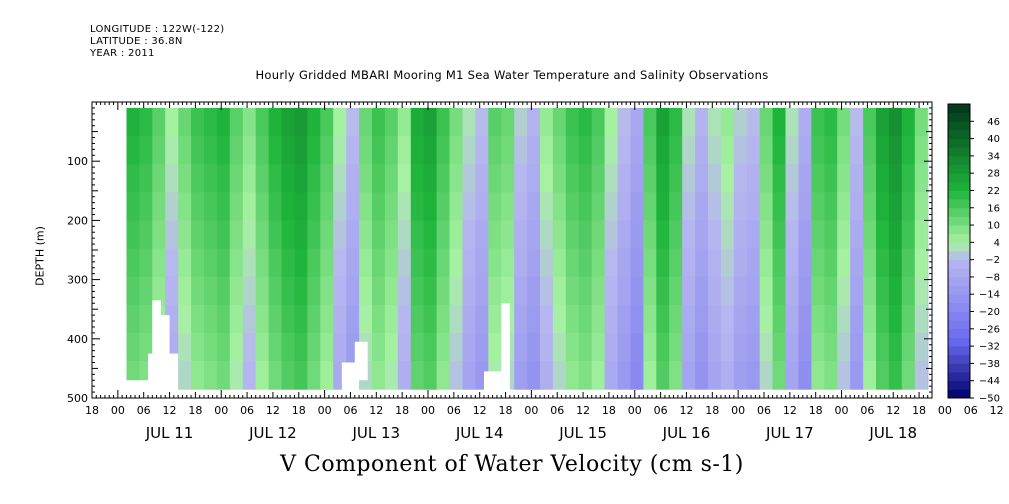 This screenshot has width=1009, height=504. I want to click on x-tick-label: 06, so click(557, 410).